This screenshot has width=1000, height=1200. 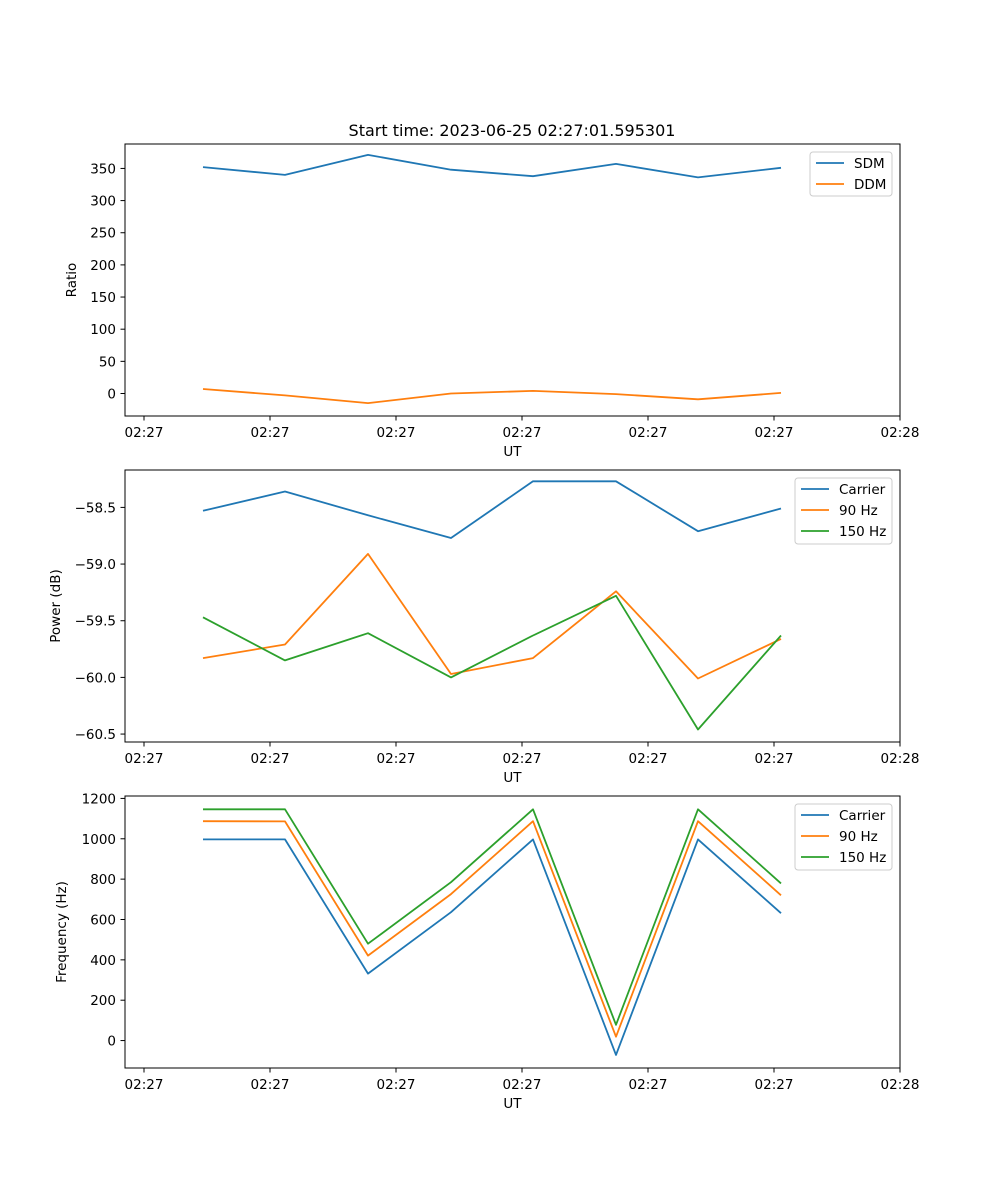 I want to click on y-tick-label: 350, so click(x=103, y=169).